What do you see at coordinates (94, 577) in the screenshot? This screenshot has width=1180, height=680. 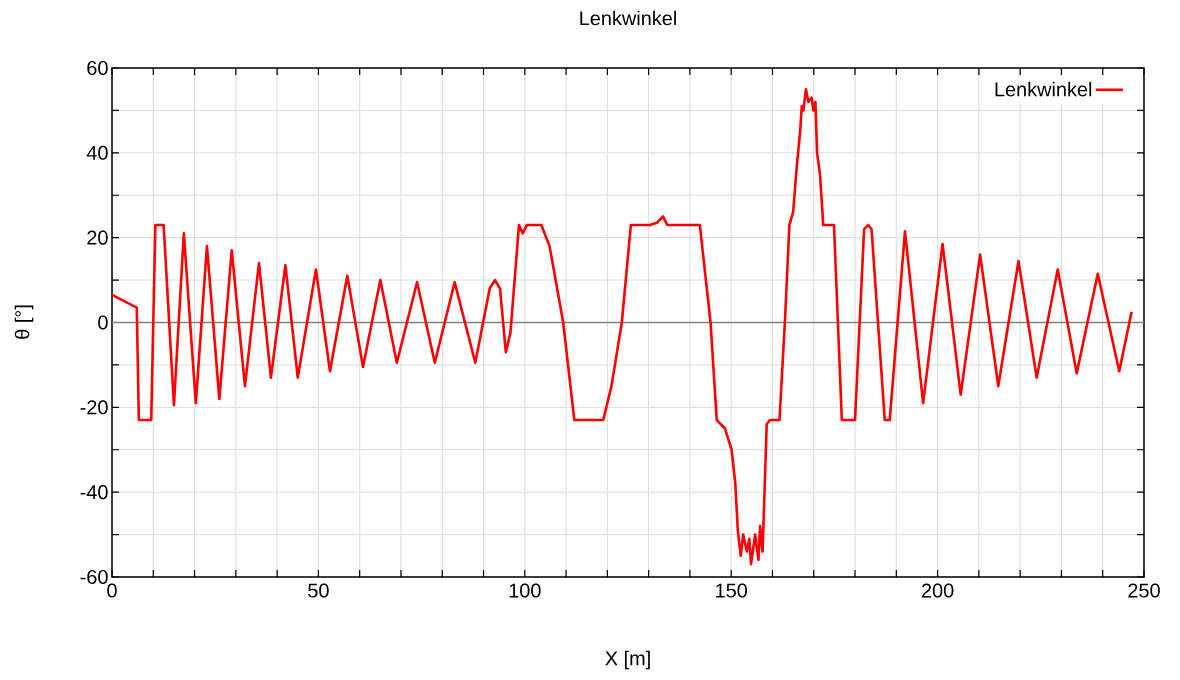 I see `y-tick-label: -60` at bounding box center [94, 577].